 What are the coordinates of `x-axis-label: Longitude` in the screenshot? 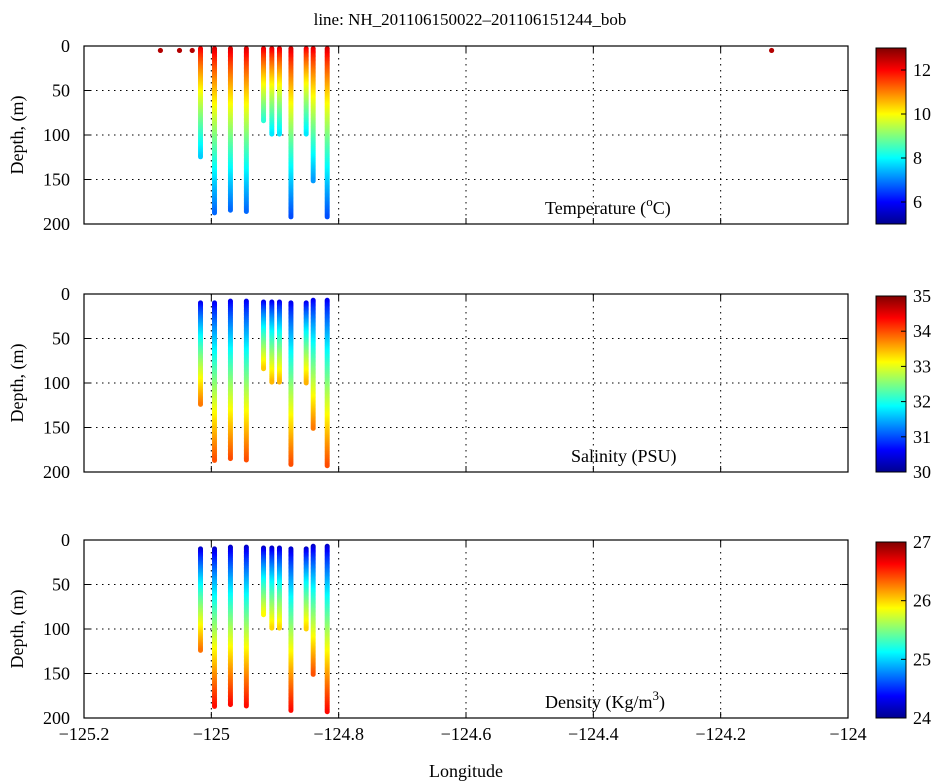 It's located at (466, 771).